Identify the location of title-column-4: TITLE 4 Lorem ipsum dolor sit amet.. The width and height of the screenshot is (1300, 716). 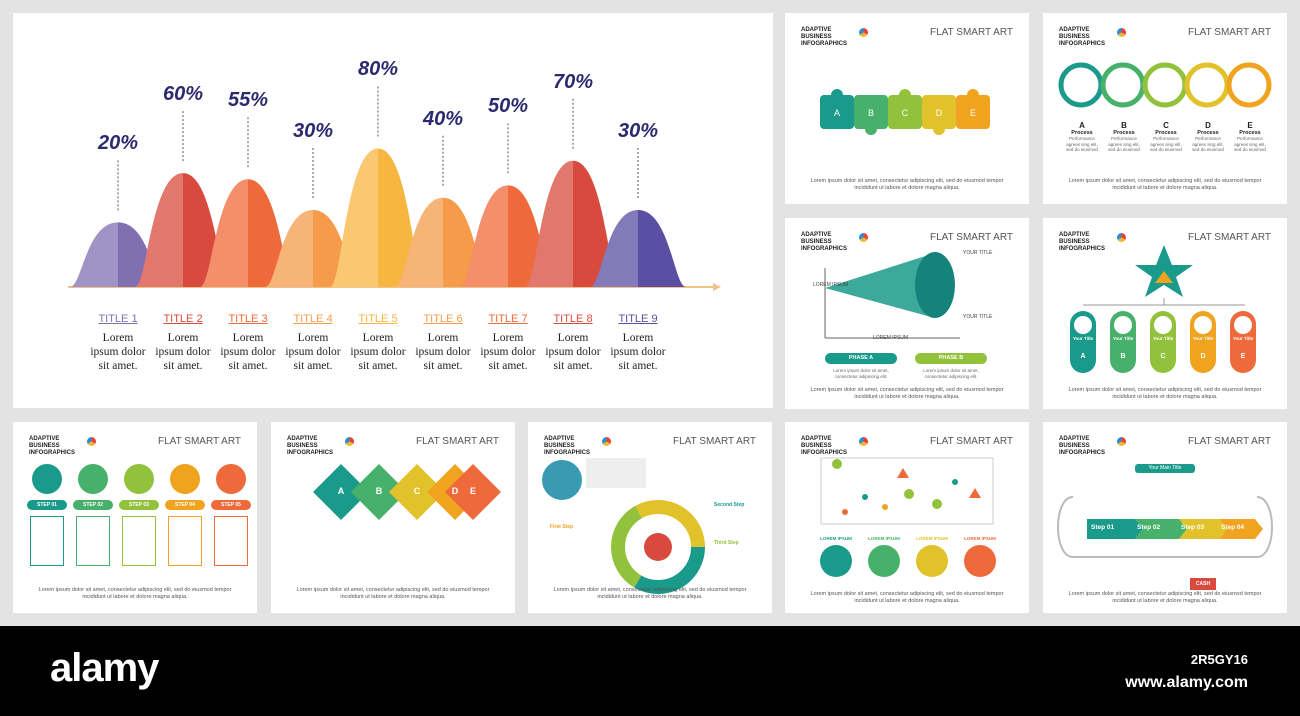
(313, 343).